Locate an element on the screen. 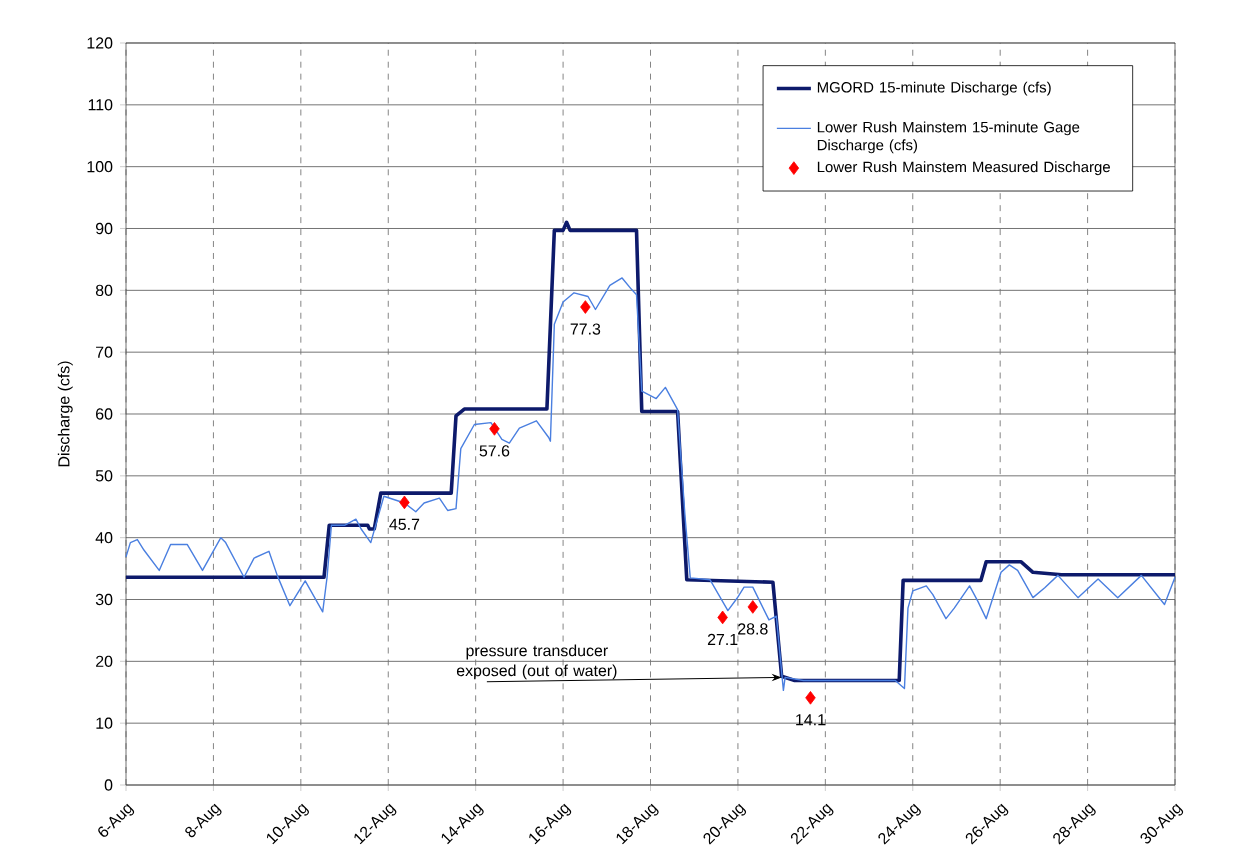 The height and width of the screenshot is (851, 1247). y-tick-label: 60 is located at coordinates (104, 414).